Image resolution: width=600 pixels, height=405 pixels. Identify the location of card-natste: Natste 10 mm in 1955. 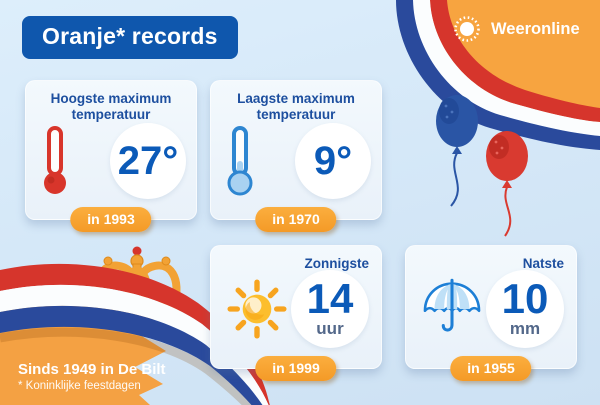
(491, 313).